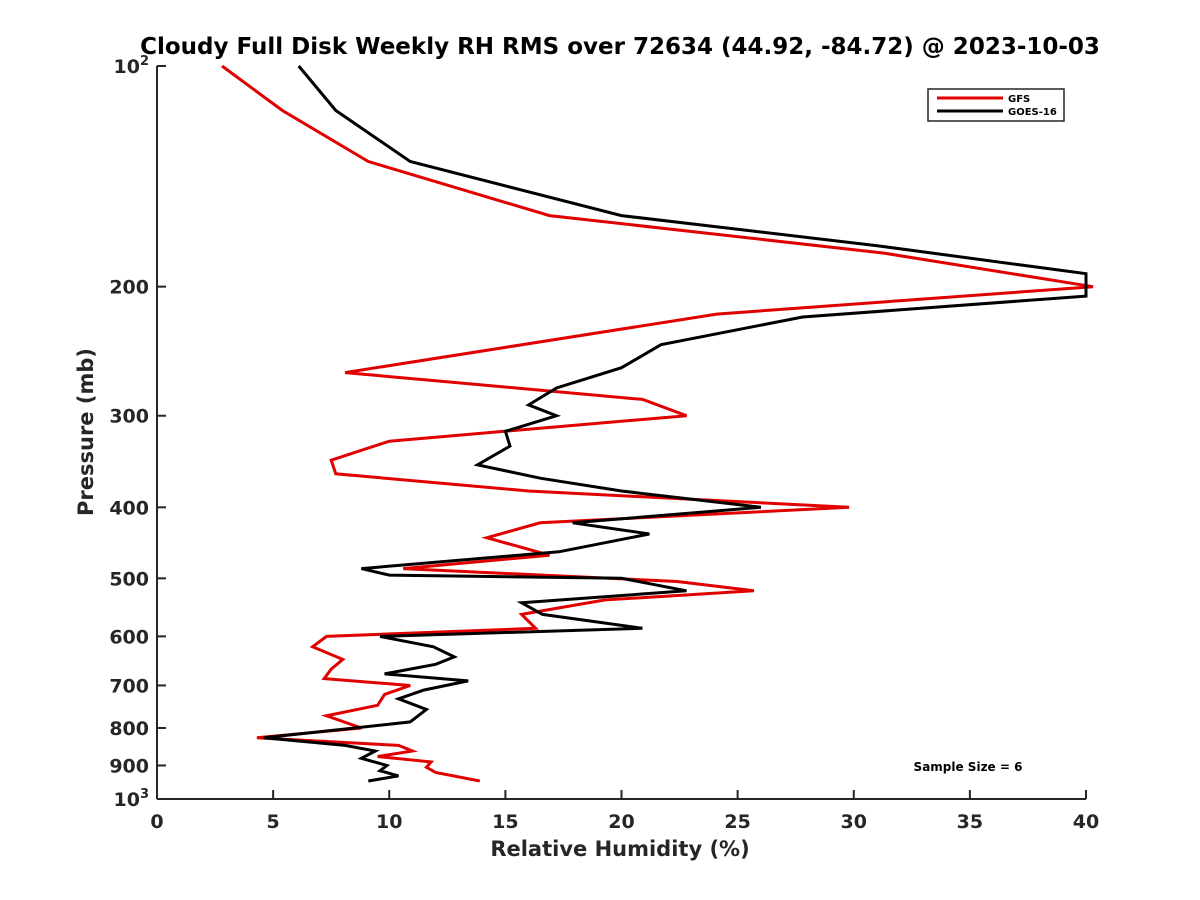 The width and height of the screenshot is (1200, 900). Describe the element at coordinates (129, 288) in the screenshot. I see `y-tick-label: 200` at that location.